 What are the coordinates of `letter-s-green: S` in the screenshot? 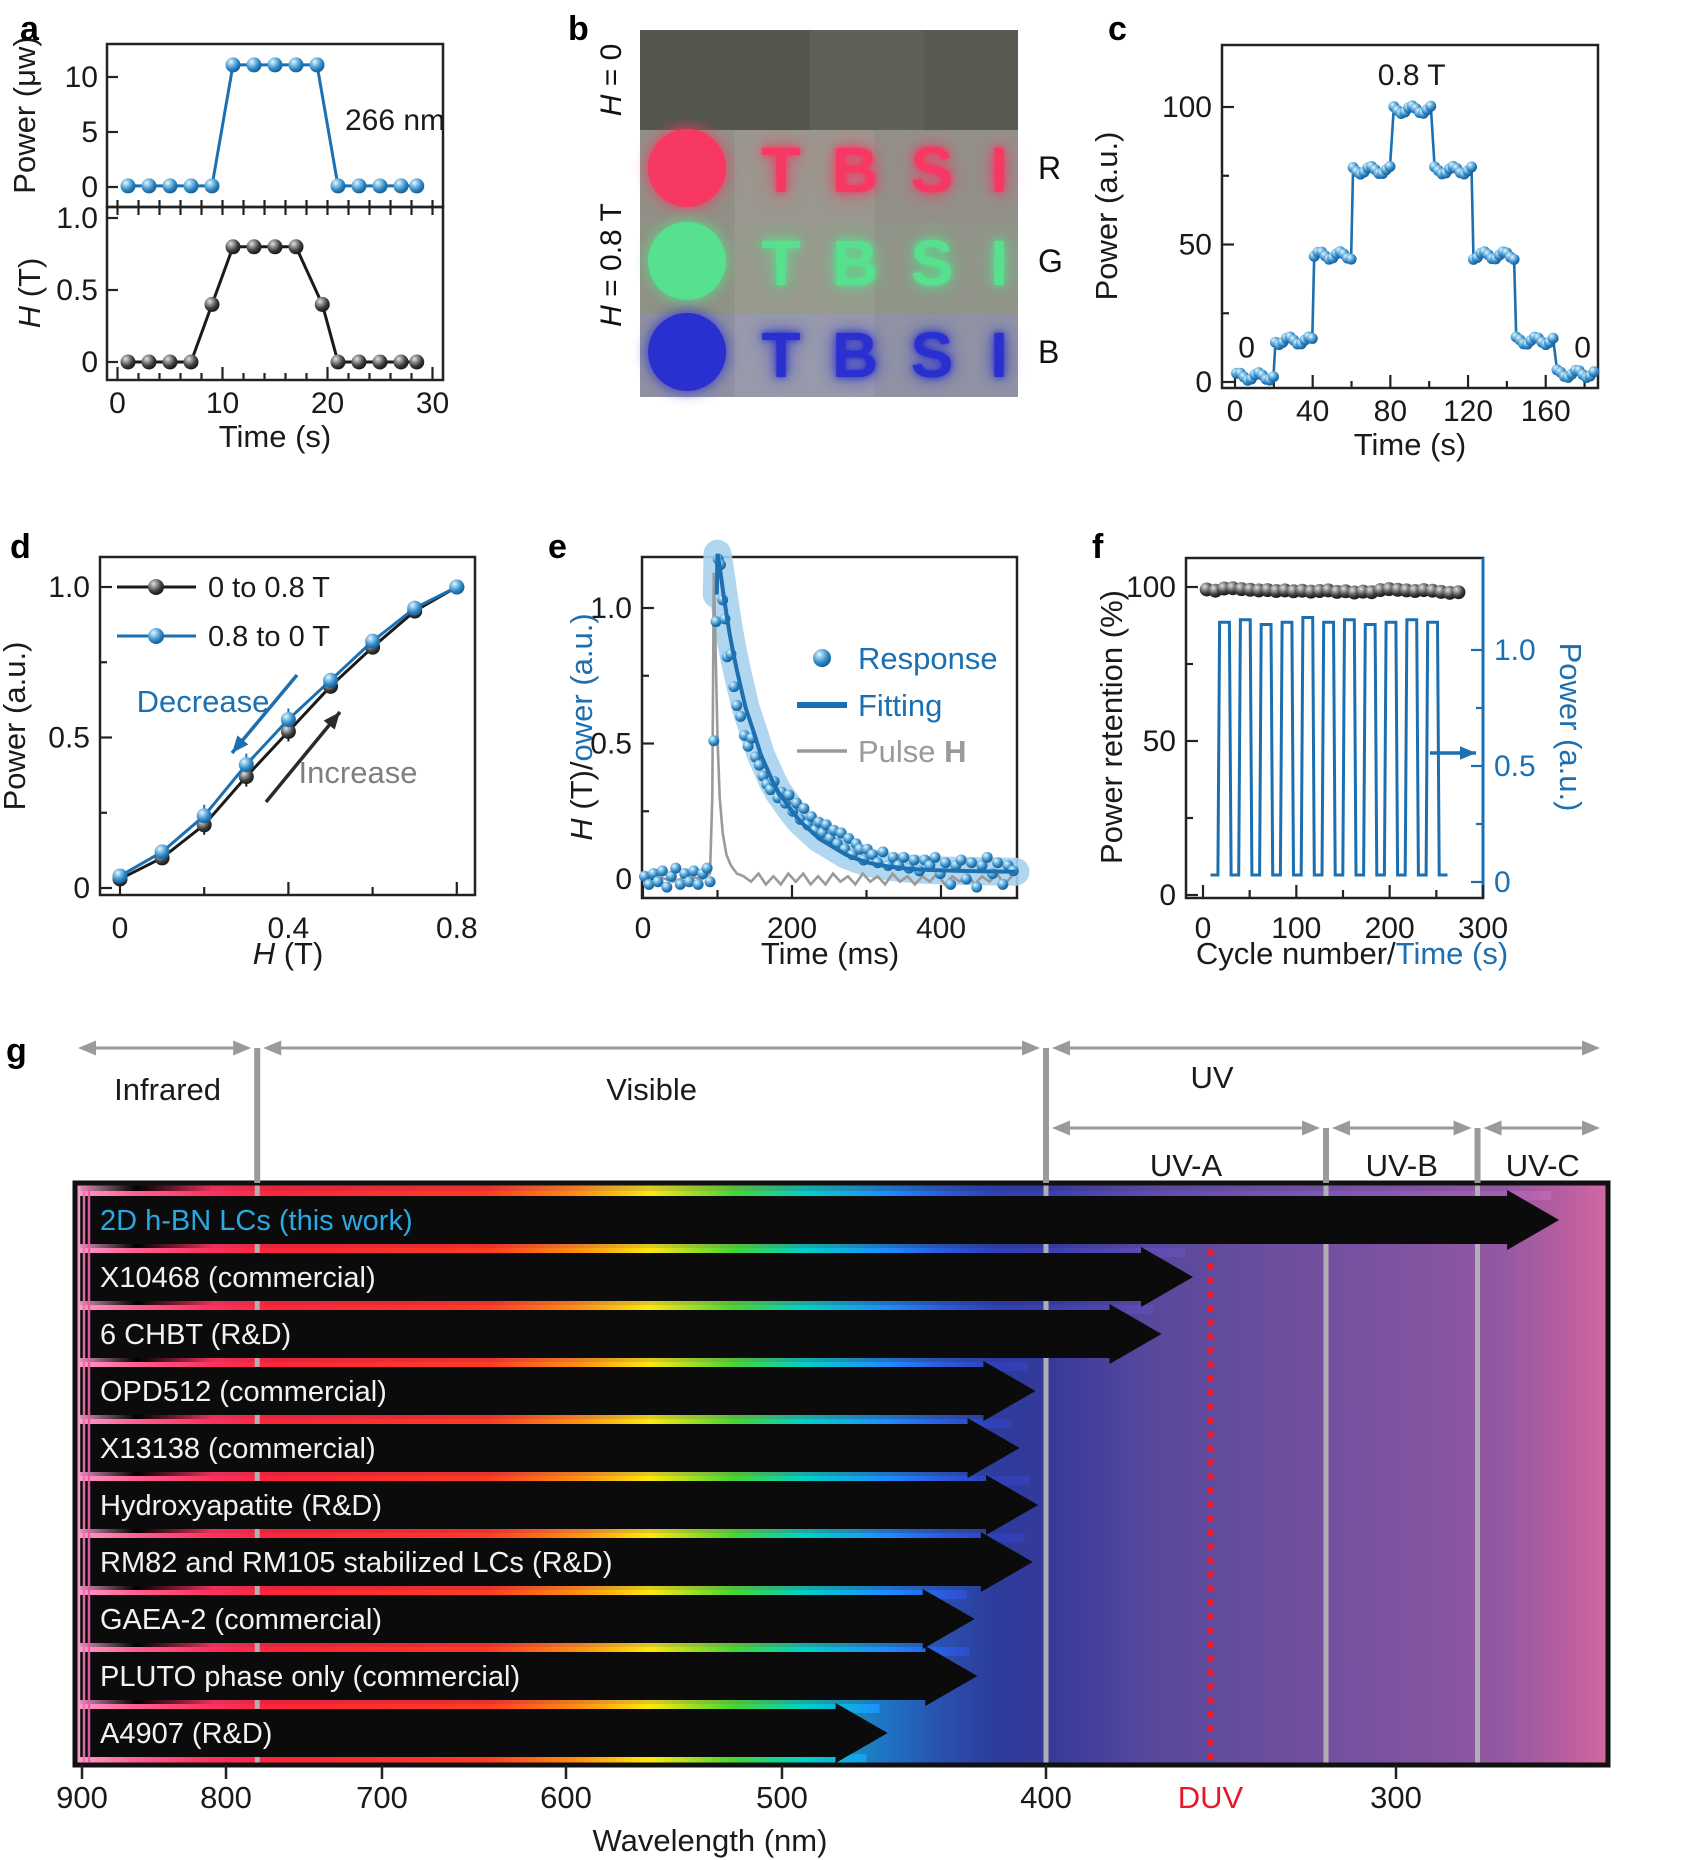 It's located at (932, 263).